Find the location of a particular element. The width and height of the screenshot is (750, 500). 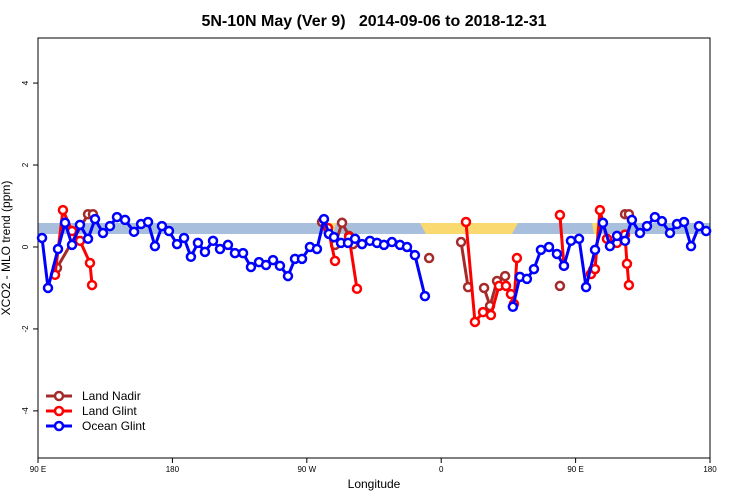

y-tick-label: 0 is located at coordinates (25, 246).